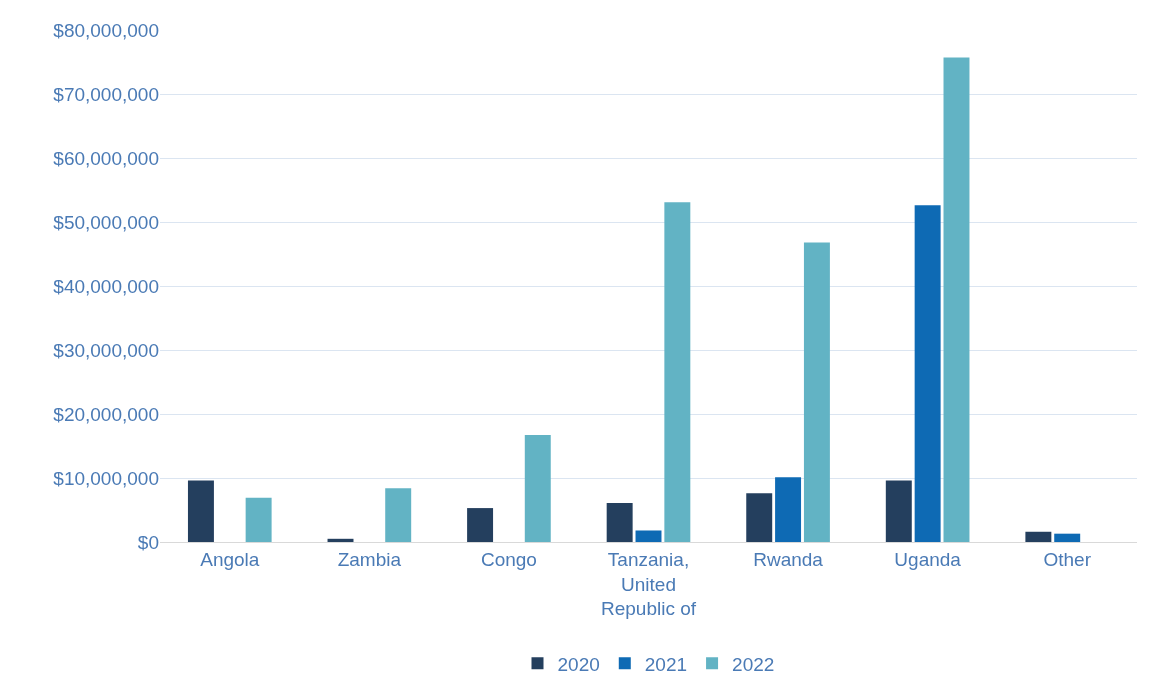 The image size is (1155, 695). Describe the element at coordinates (106, 222) in the screenshot. I see `y-tick-label: $50,000,000` at that location.